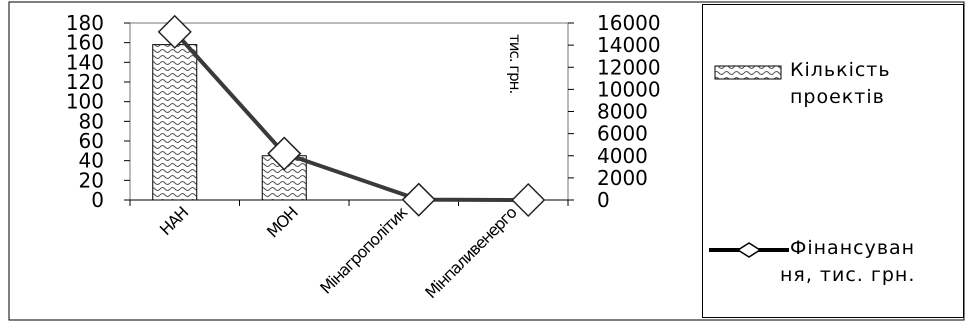 The image size is (968, 323). What do you see at coordinates (603, 200) in the screenshot?
I see `right-axis-tick-label: 0` at bounding box center [603, 200].